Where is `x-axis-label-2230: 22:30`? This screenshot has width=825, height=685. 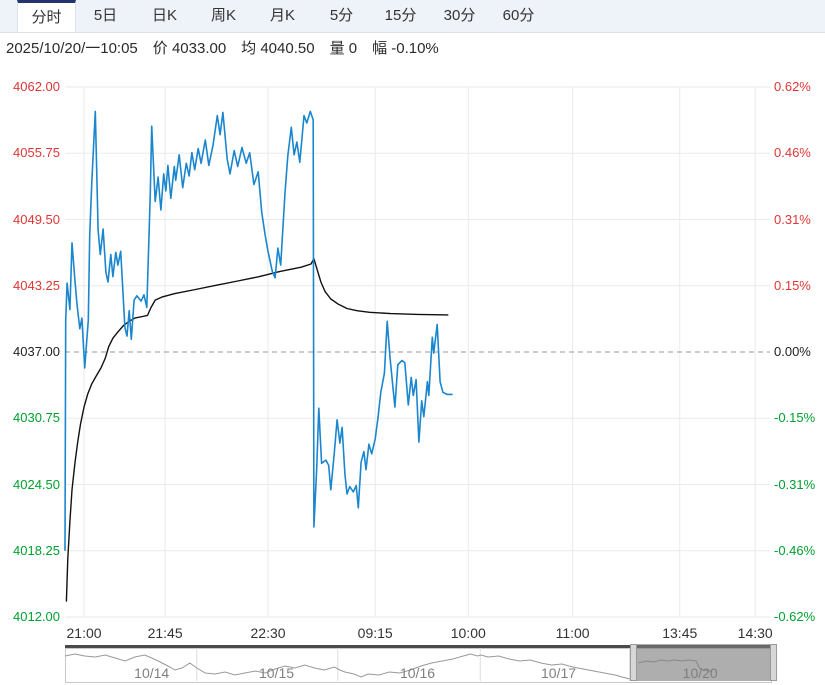 x-axis-label-2230: 22:30 is located at coordinates (268, 633).